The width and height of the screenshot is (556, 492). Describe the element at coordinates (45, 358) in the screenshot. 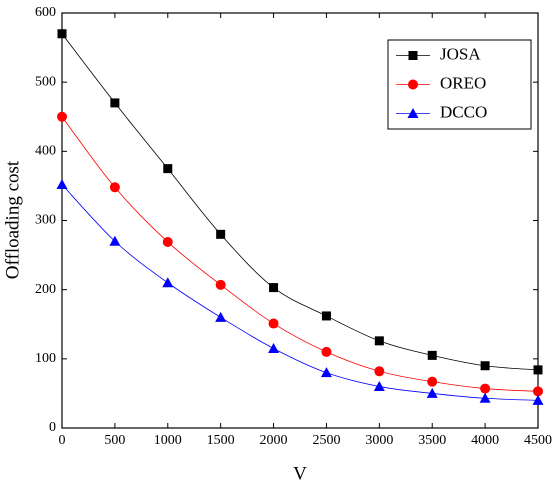

I see `y-tick-label: 100` at that location.